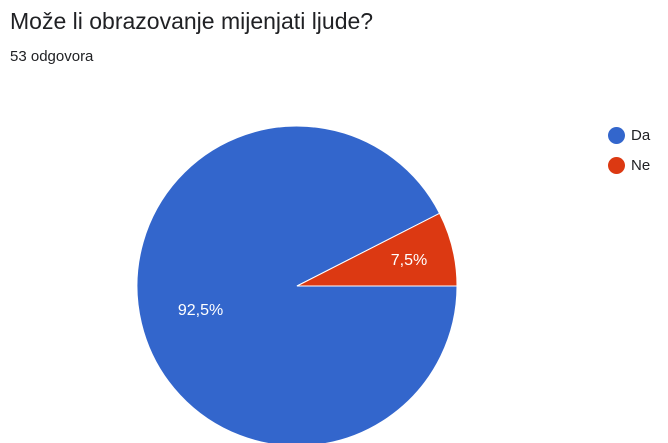  Describe the element at coordinates (641, 165) in the screenshot. I see `legend-label-ne: Ne` at that location.